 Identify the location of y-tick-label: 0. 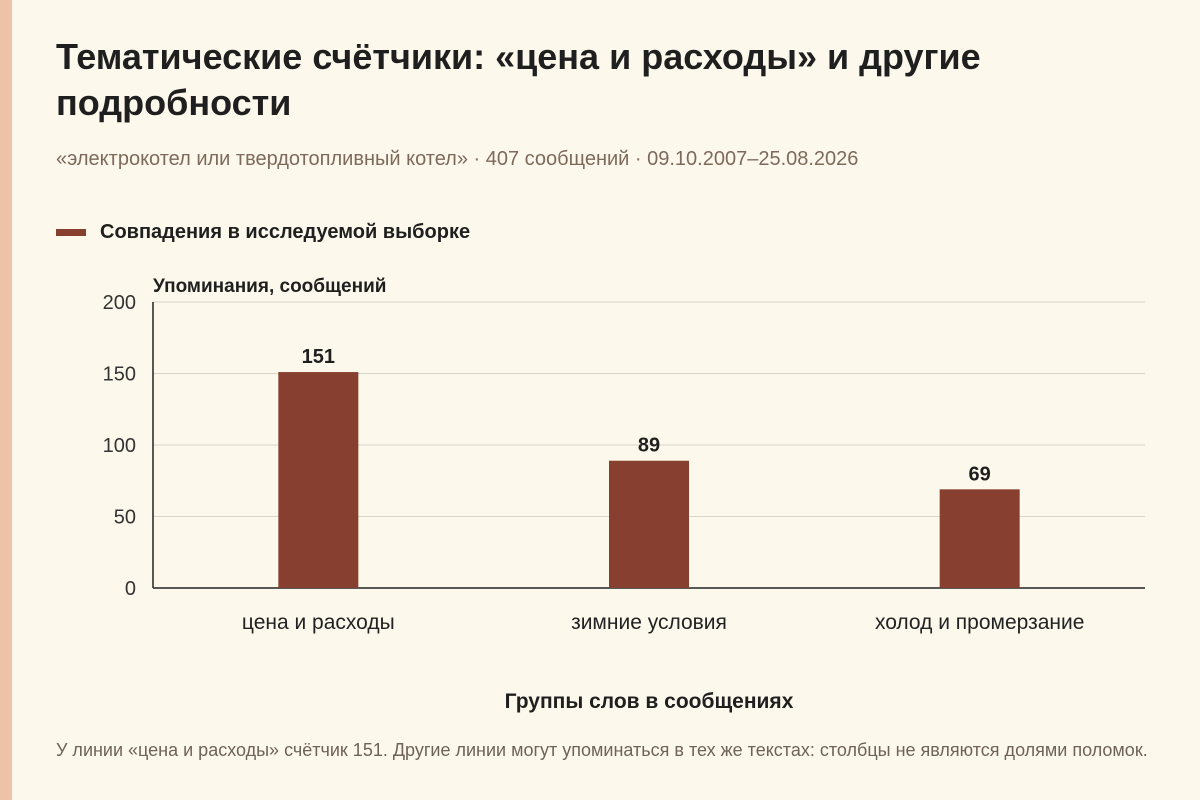
(130, 589).